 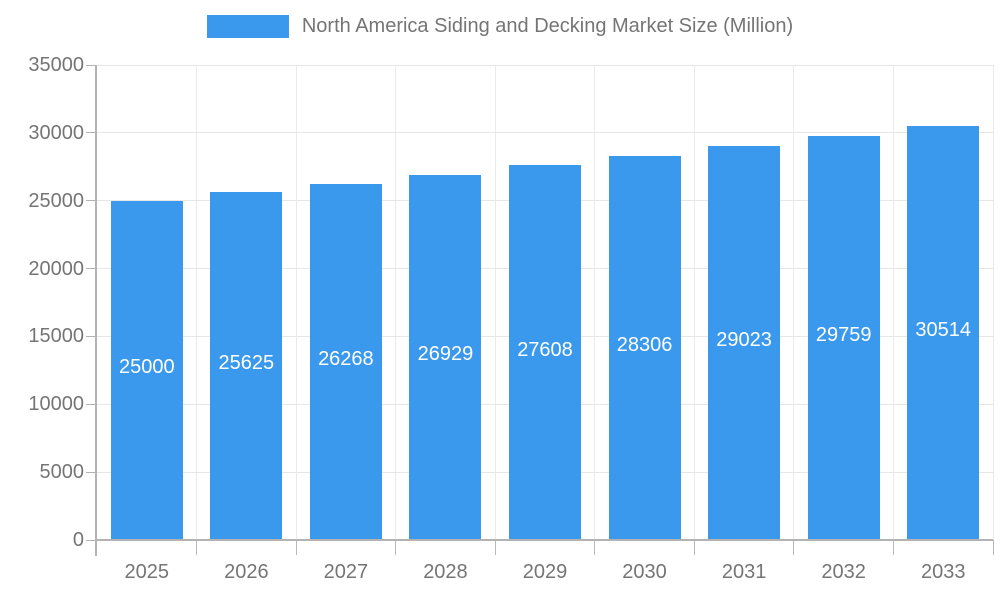 I want to click on bar-2026, so click(x=246, y=366).